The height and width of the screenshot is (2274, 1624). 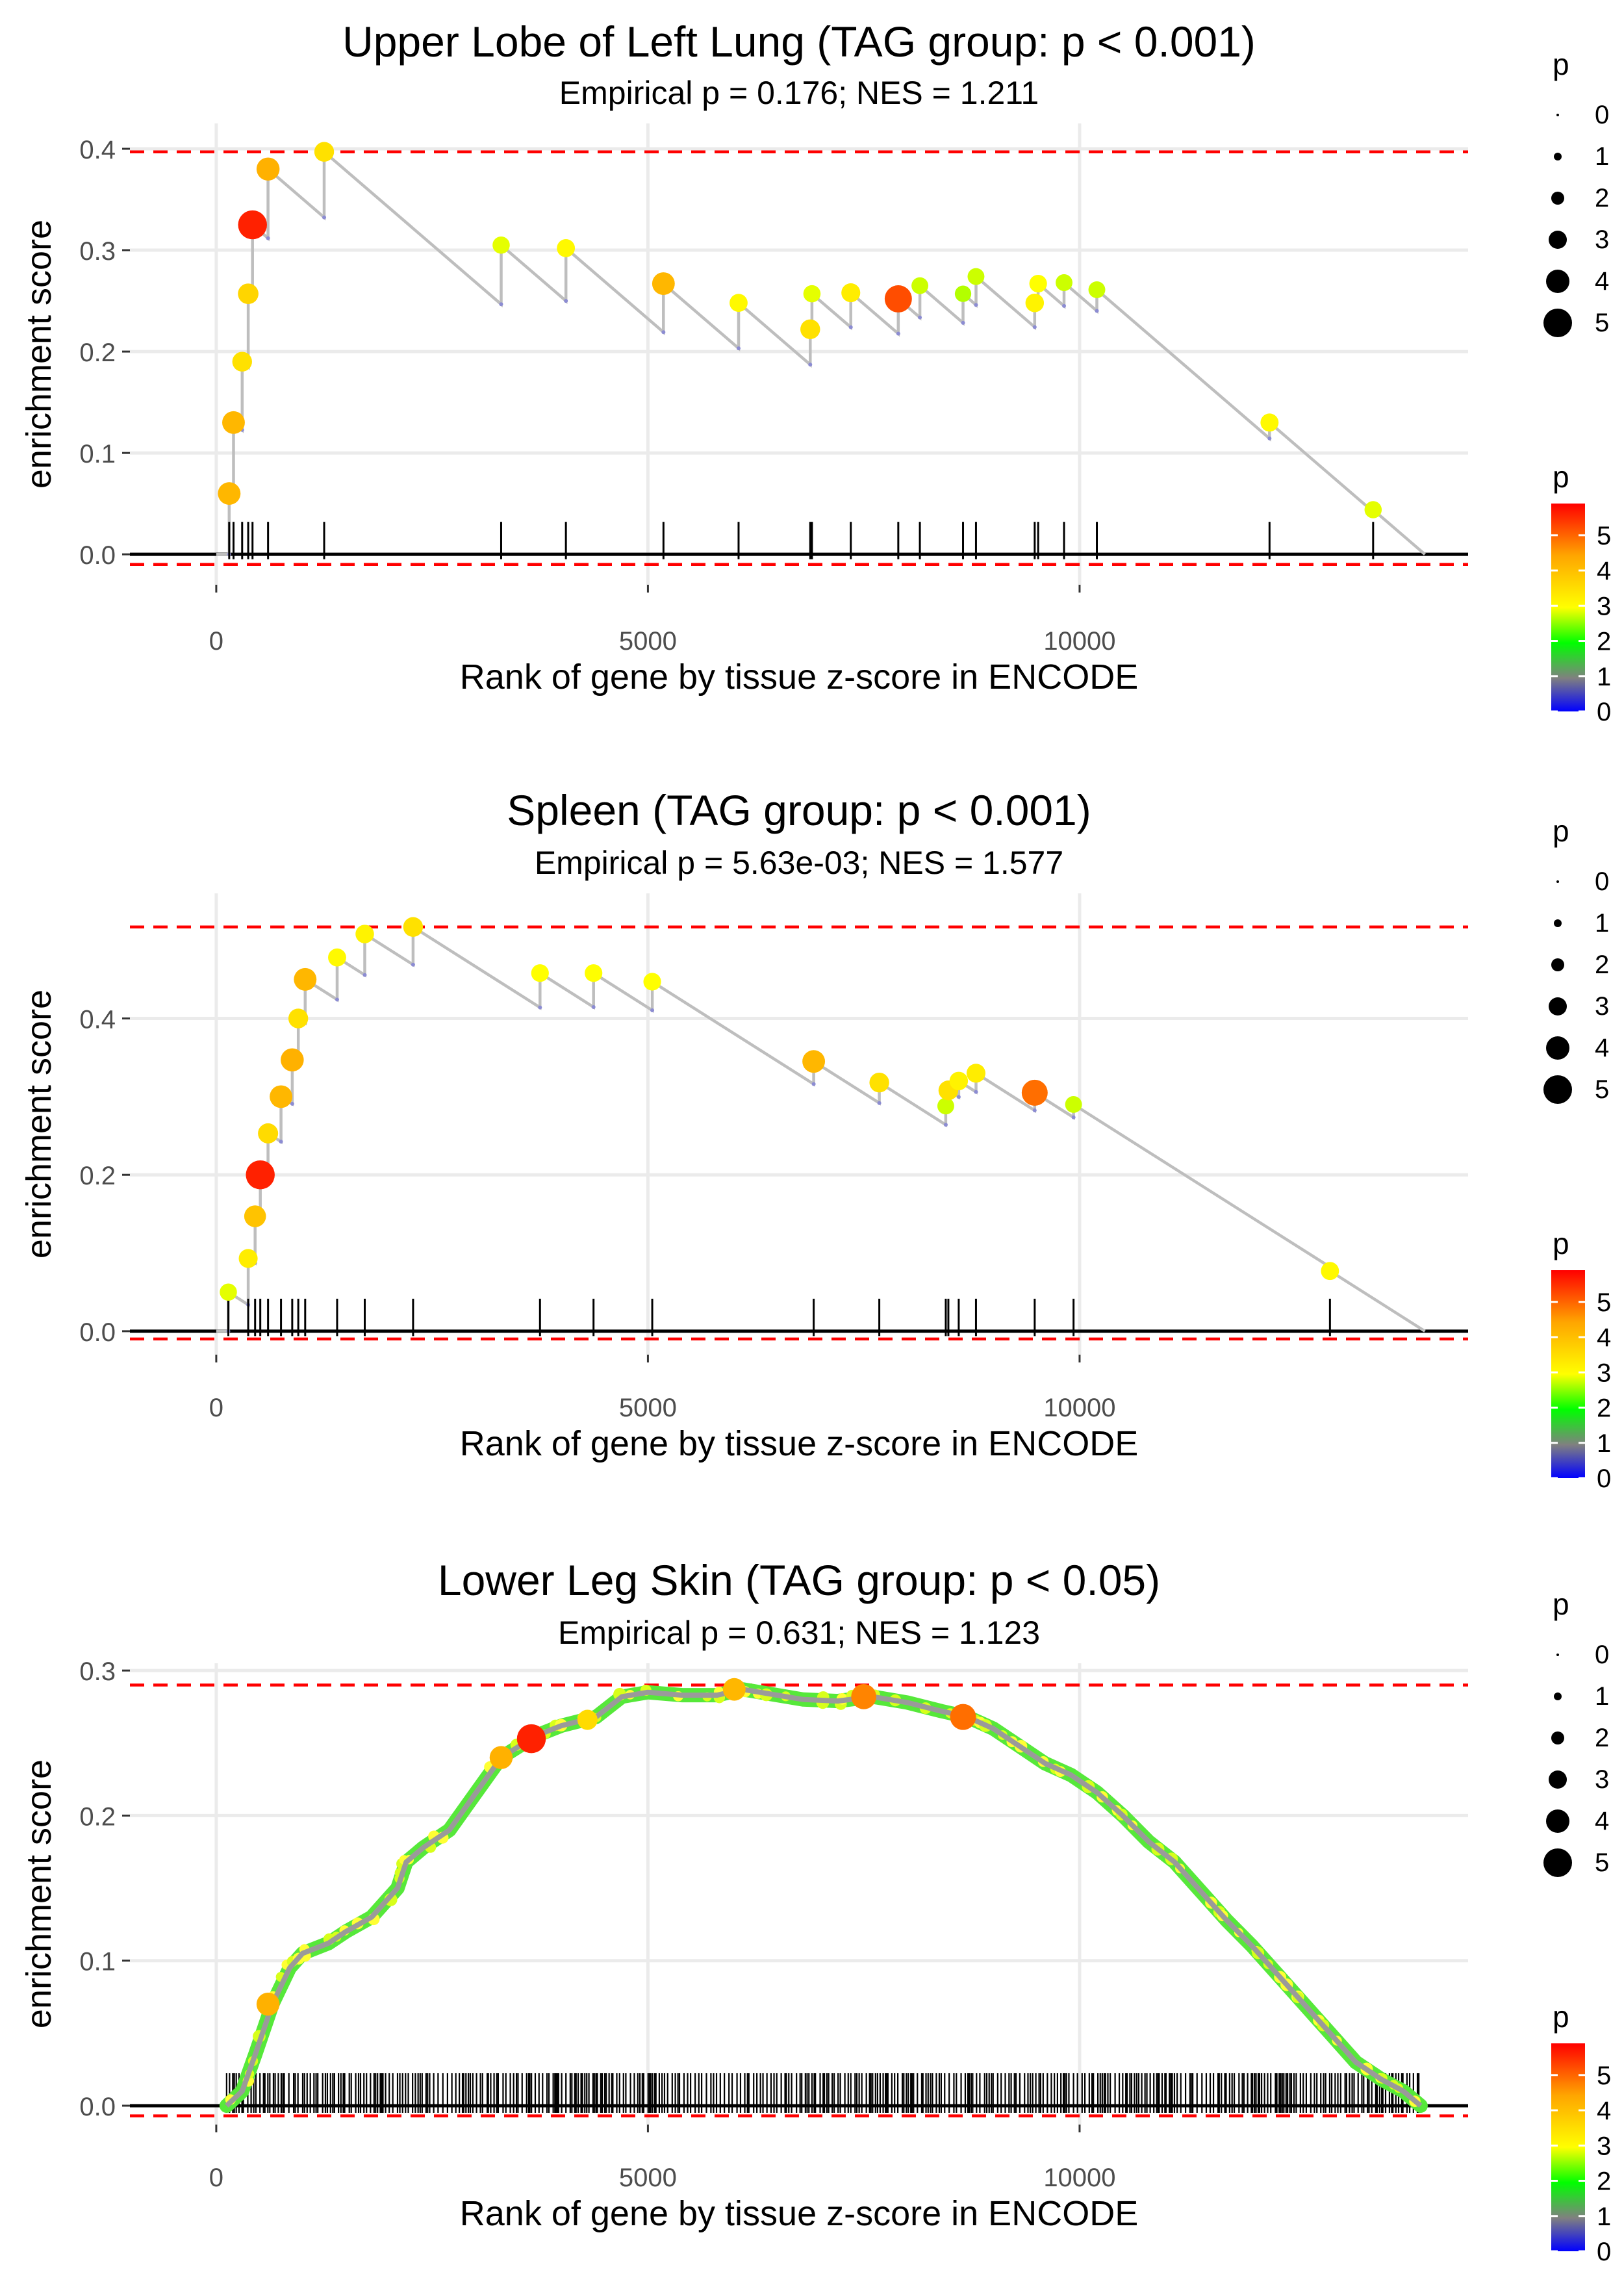 What do you see at coordinates (1602, 1655) in the screenshot?
I see `size-legend-label: 0` at bounding box center [1602, 1655].